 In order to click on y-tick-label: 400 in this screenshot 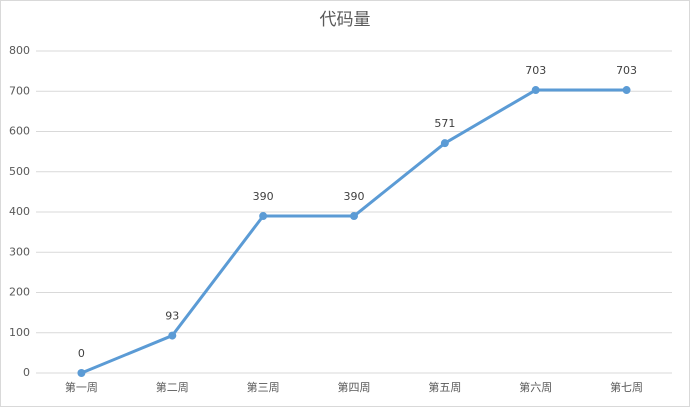, I will do `click(19, 211)`.